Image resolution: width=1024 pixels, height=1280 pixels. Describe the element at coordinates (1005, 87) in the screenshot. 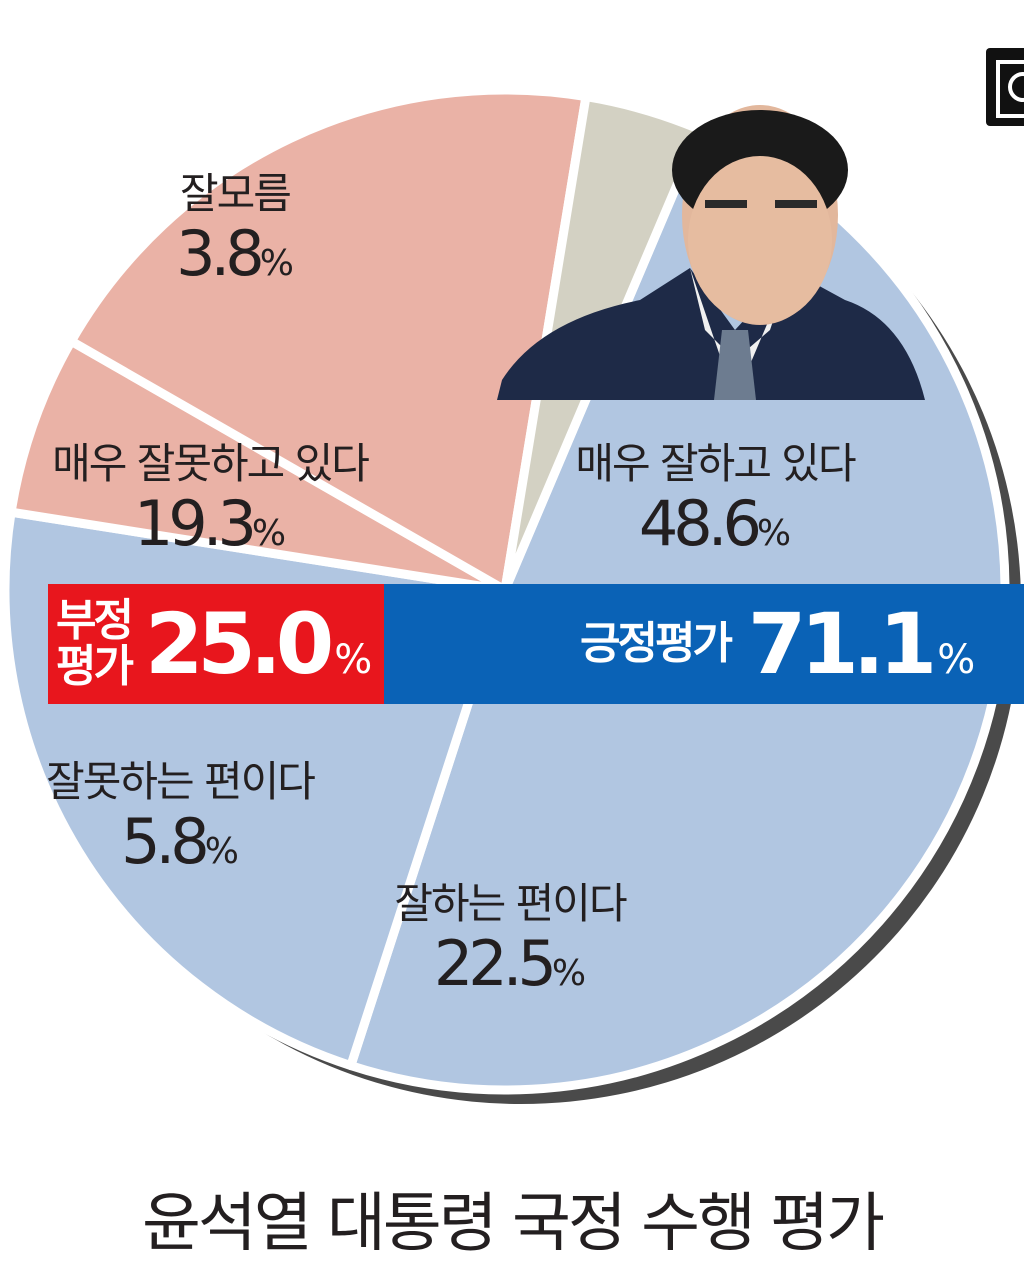

I see `camera-icon` at that location.